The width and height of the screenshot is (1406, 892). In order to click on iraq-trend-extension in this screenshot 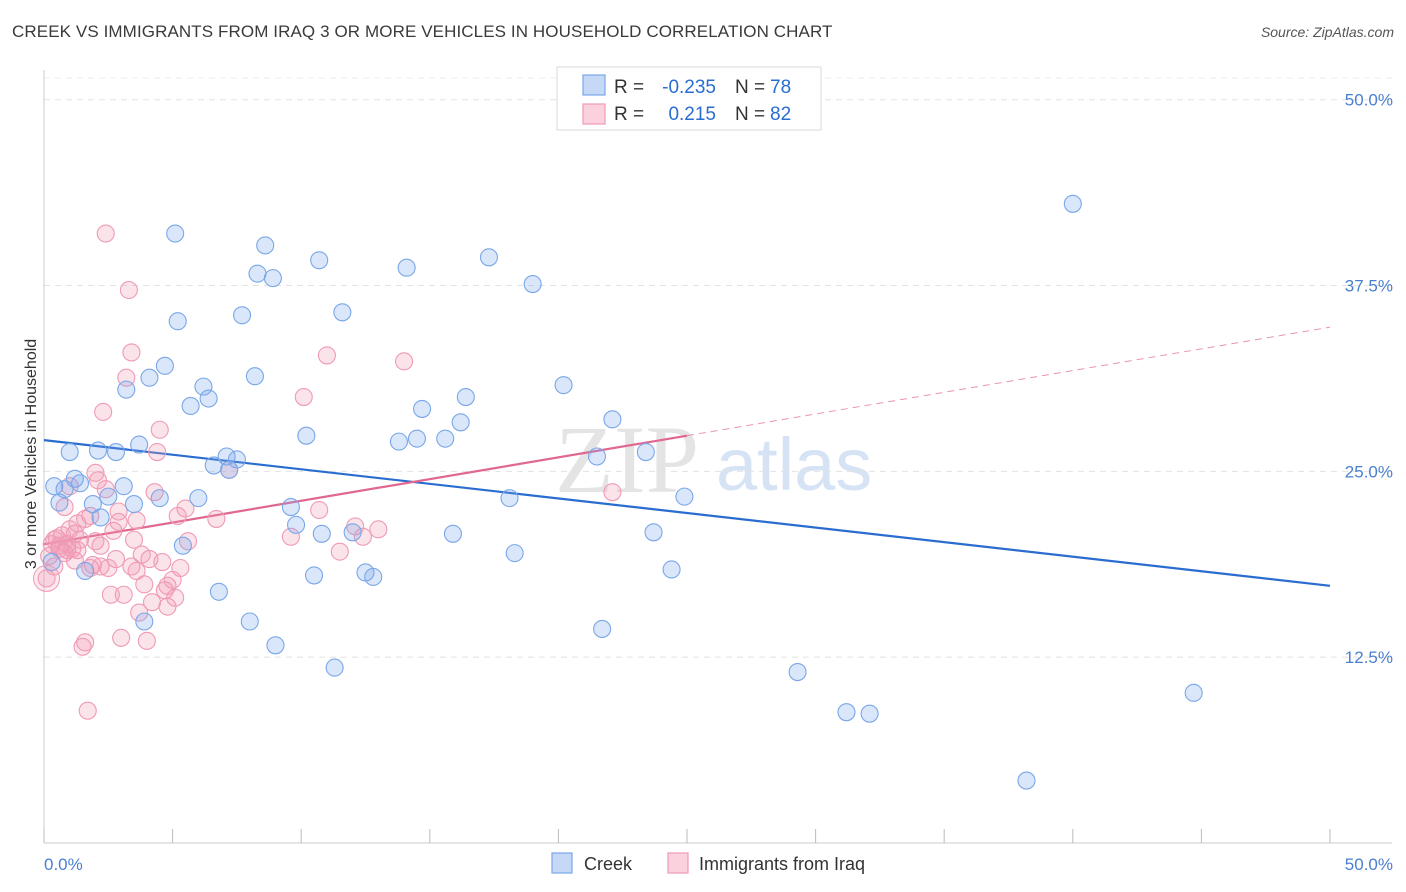, I will do `click(1008, 381)`.